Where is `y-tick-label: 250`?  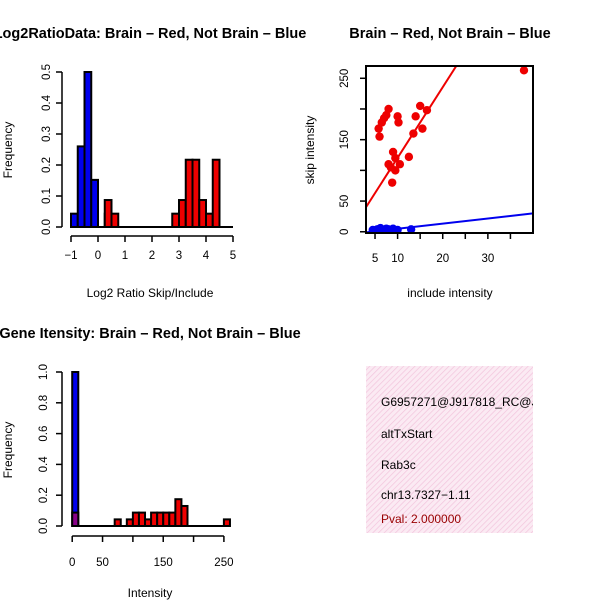 y-tick-label: 250 is located at coordinates (345, 78).